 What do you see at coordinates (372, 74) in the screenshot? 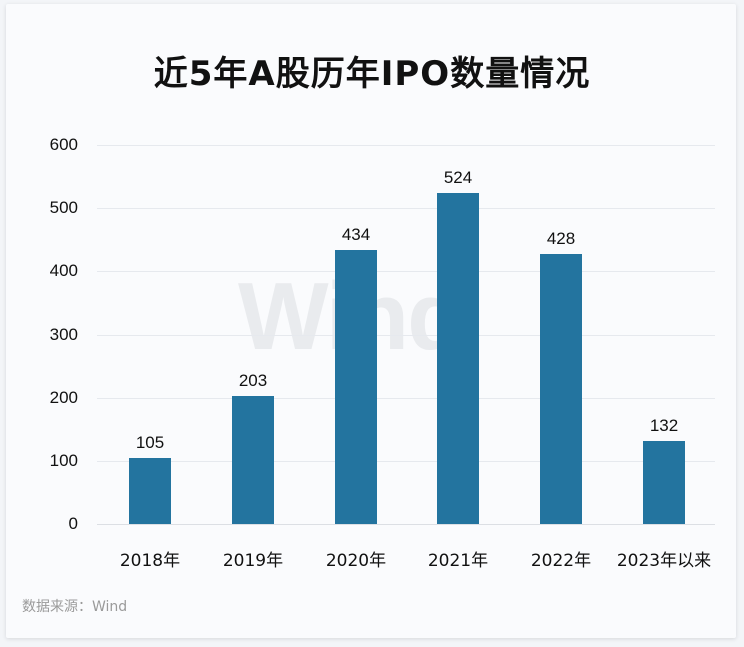
I see `chart-title: 近5年A股历年IPO数量情况` at bounding box center [372, 74].